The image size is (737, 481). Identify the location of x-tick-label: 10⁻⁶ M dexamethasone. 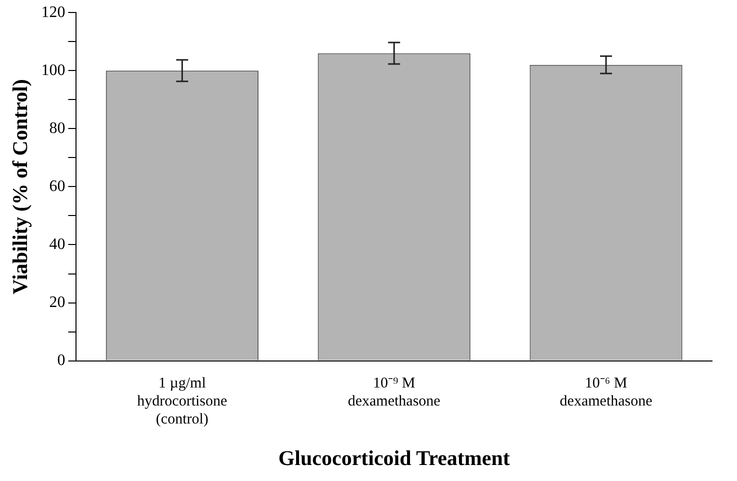
(606, 393).